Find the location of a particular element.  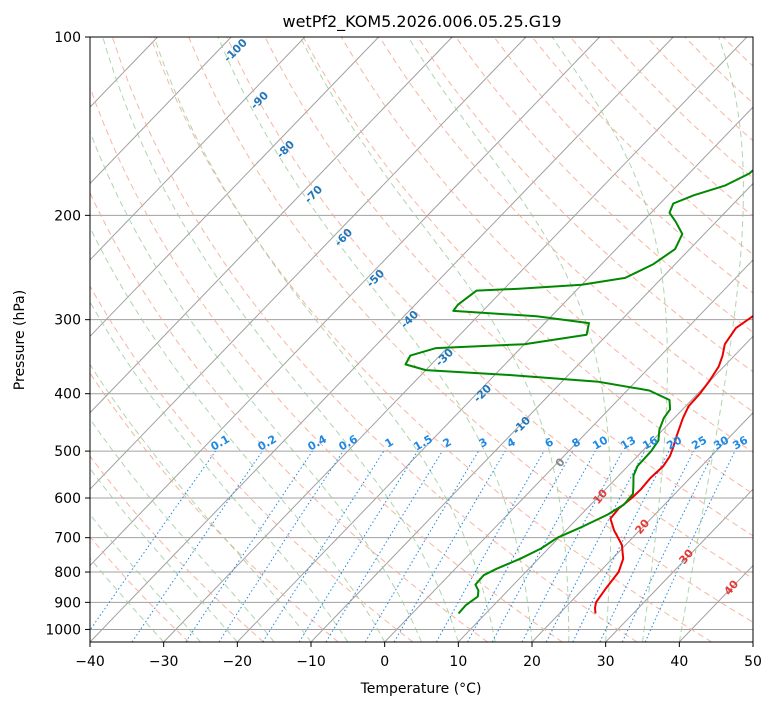

x-tick-label: −40 is located at coordinates (90, 662).